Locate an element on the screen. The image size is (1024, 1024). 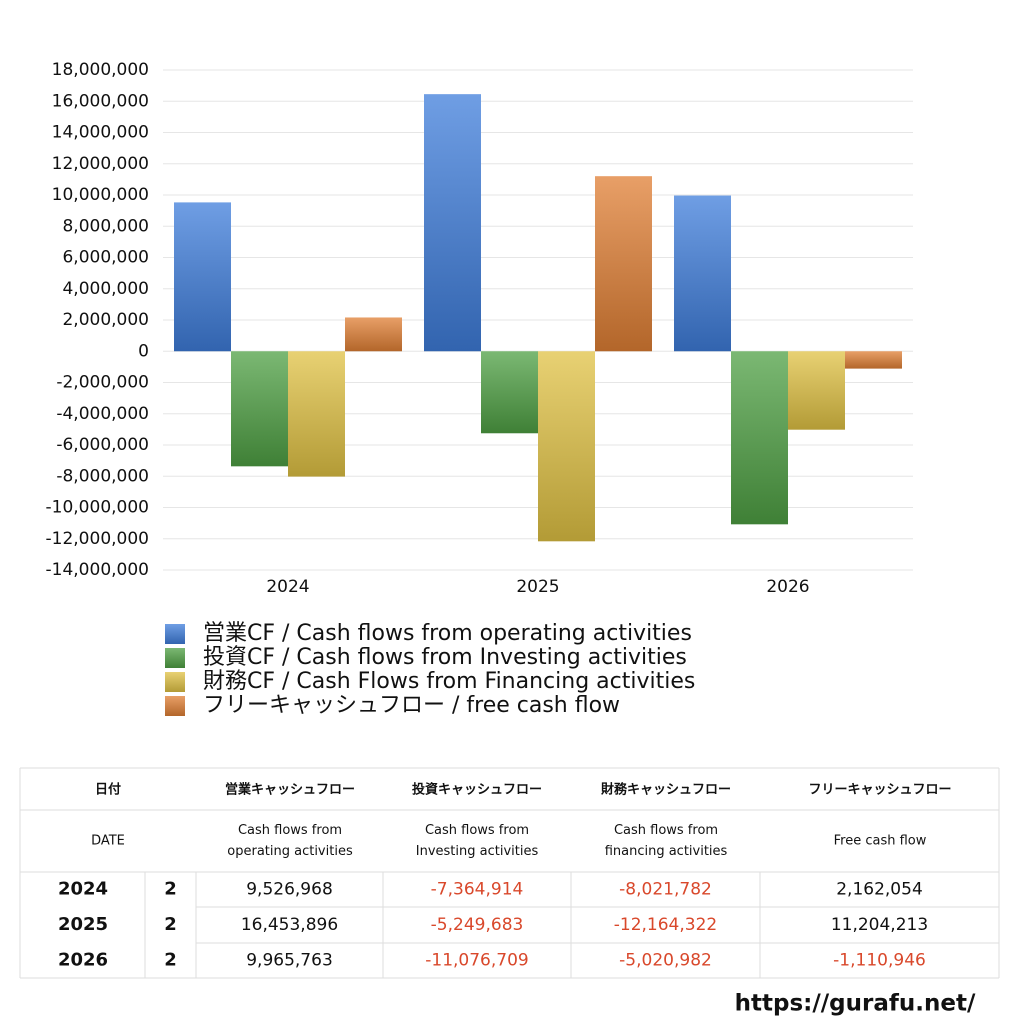
table-cell: 9,526,968 is located at coordinates (289, 890).